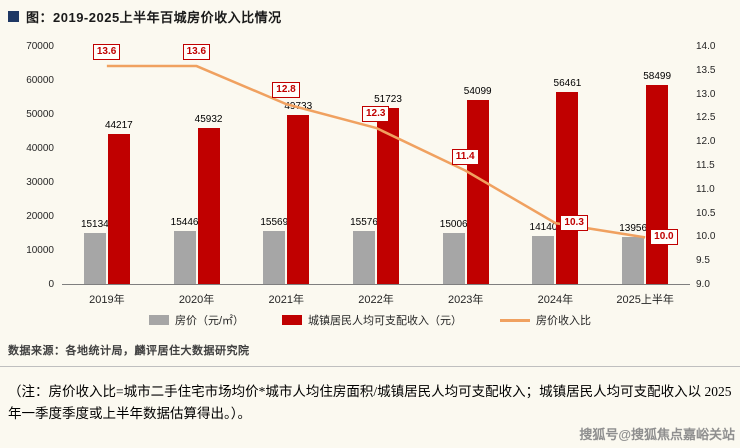 This screenshot has height=448, width=740. I want to click on income-value: 45932, so click(208, 119).